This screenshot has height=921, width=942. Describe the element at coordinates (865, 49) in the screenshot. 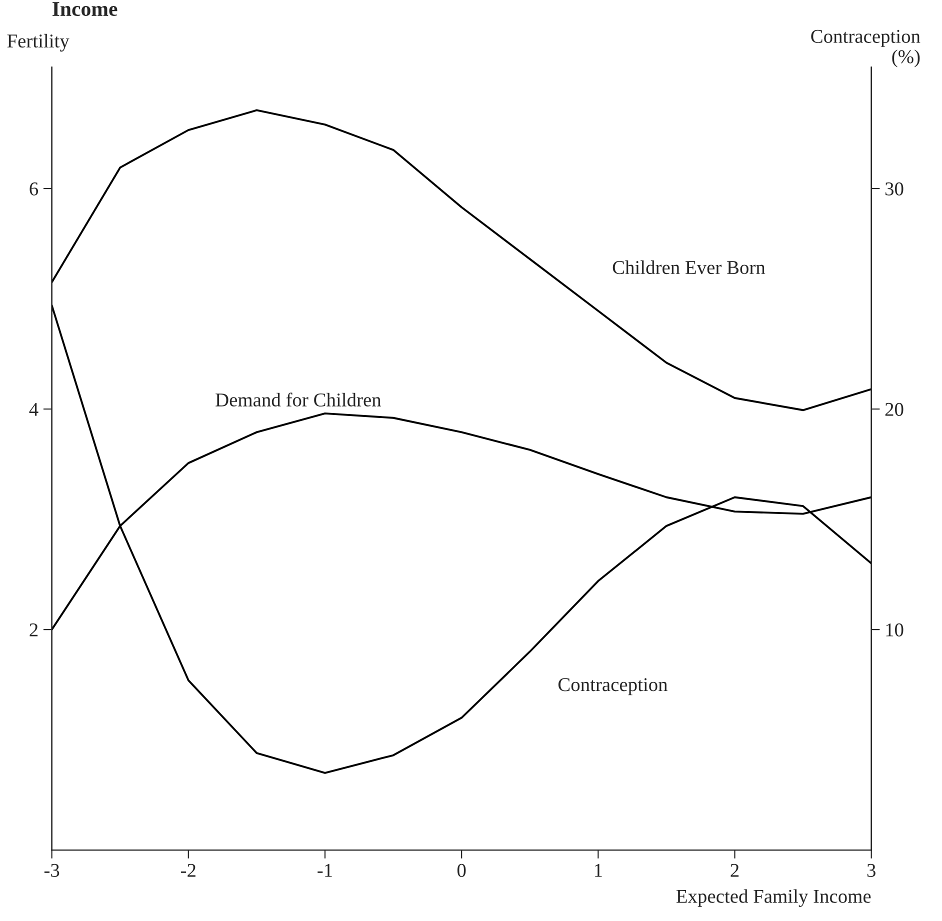

I see `y2-axis-title: Contraception (%)` at that location.